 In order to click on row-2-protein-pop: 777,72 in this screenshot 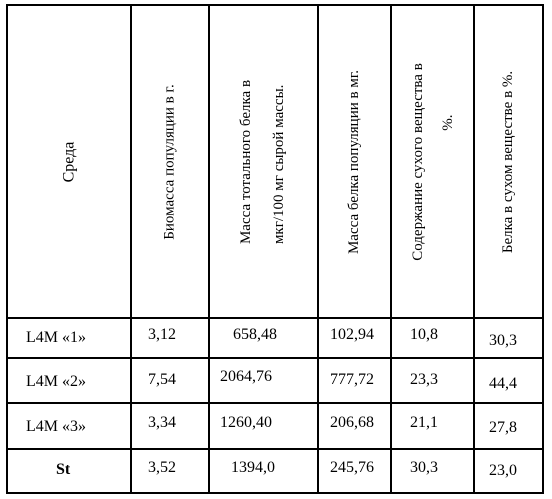, I will do `click(352, 380)`.